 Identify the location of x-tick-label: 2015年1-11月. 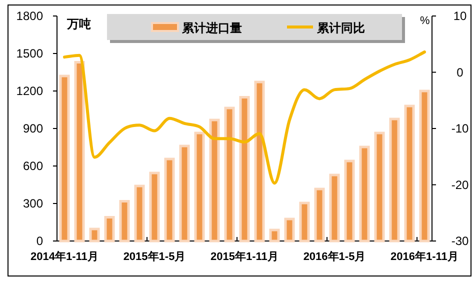
(244, 256).